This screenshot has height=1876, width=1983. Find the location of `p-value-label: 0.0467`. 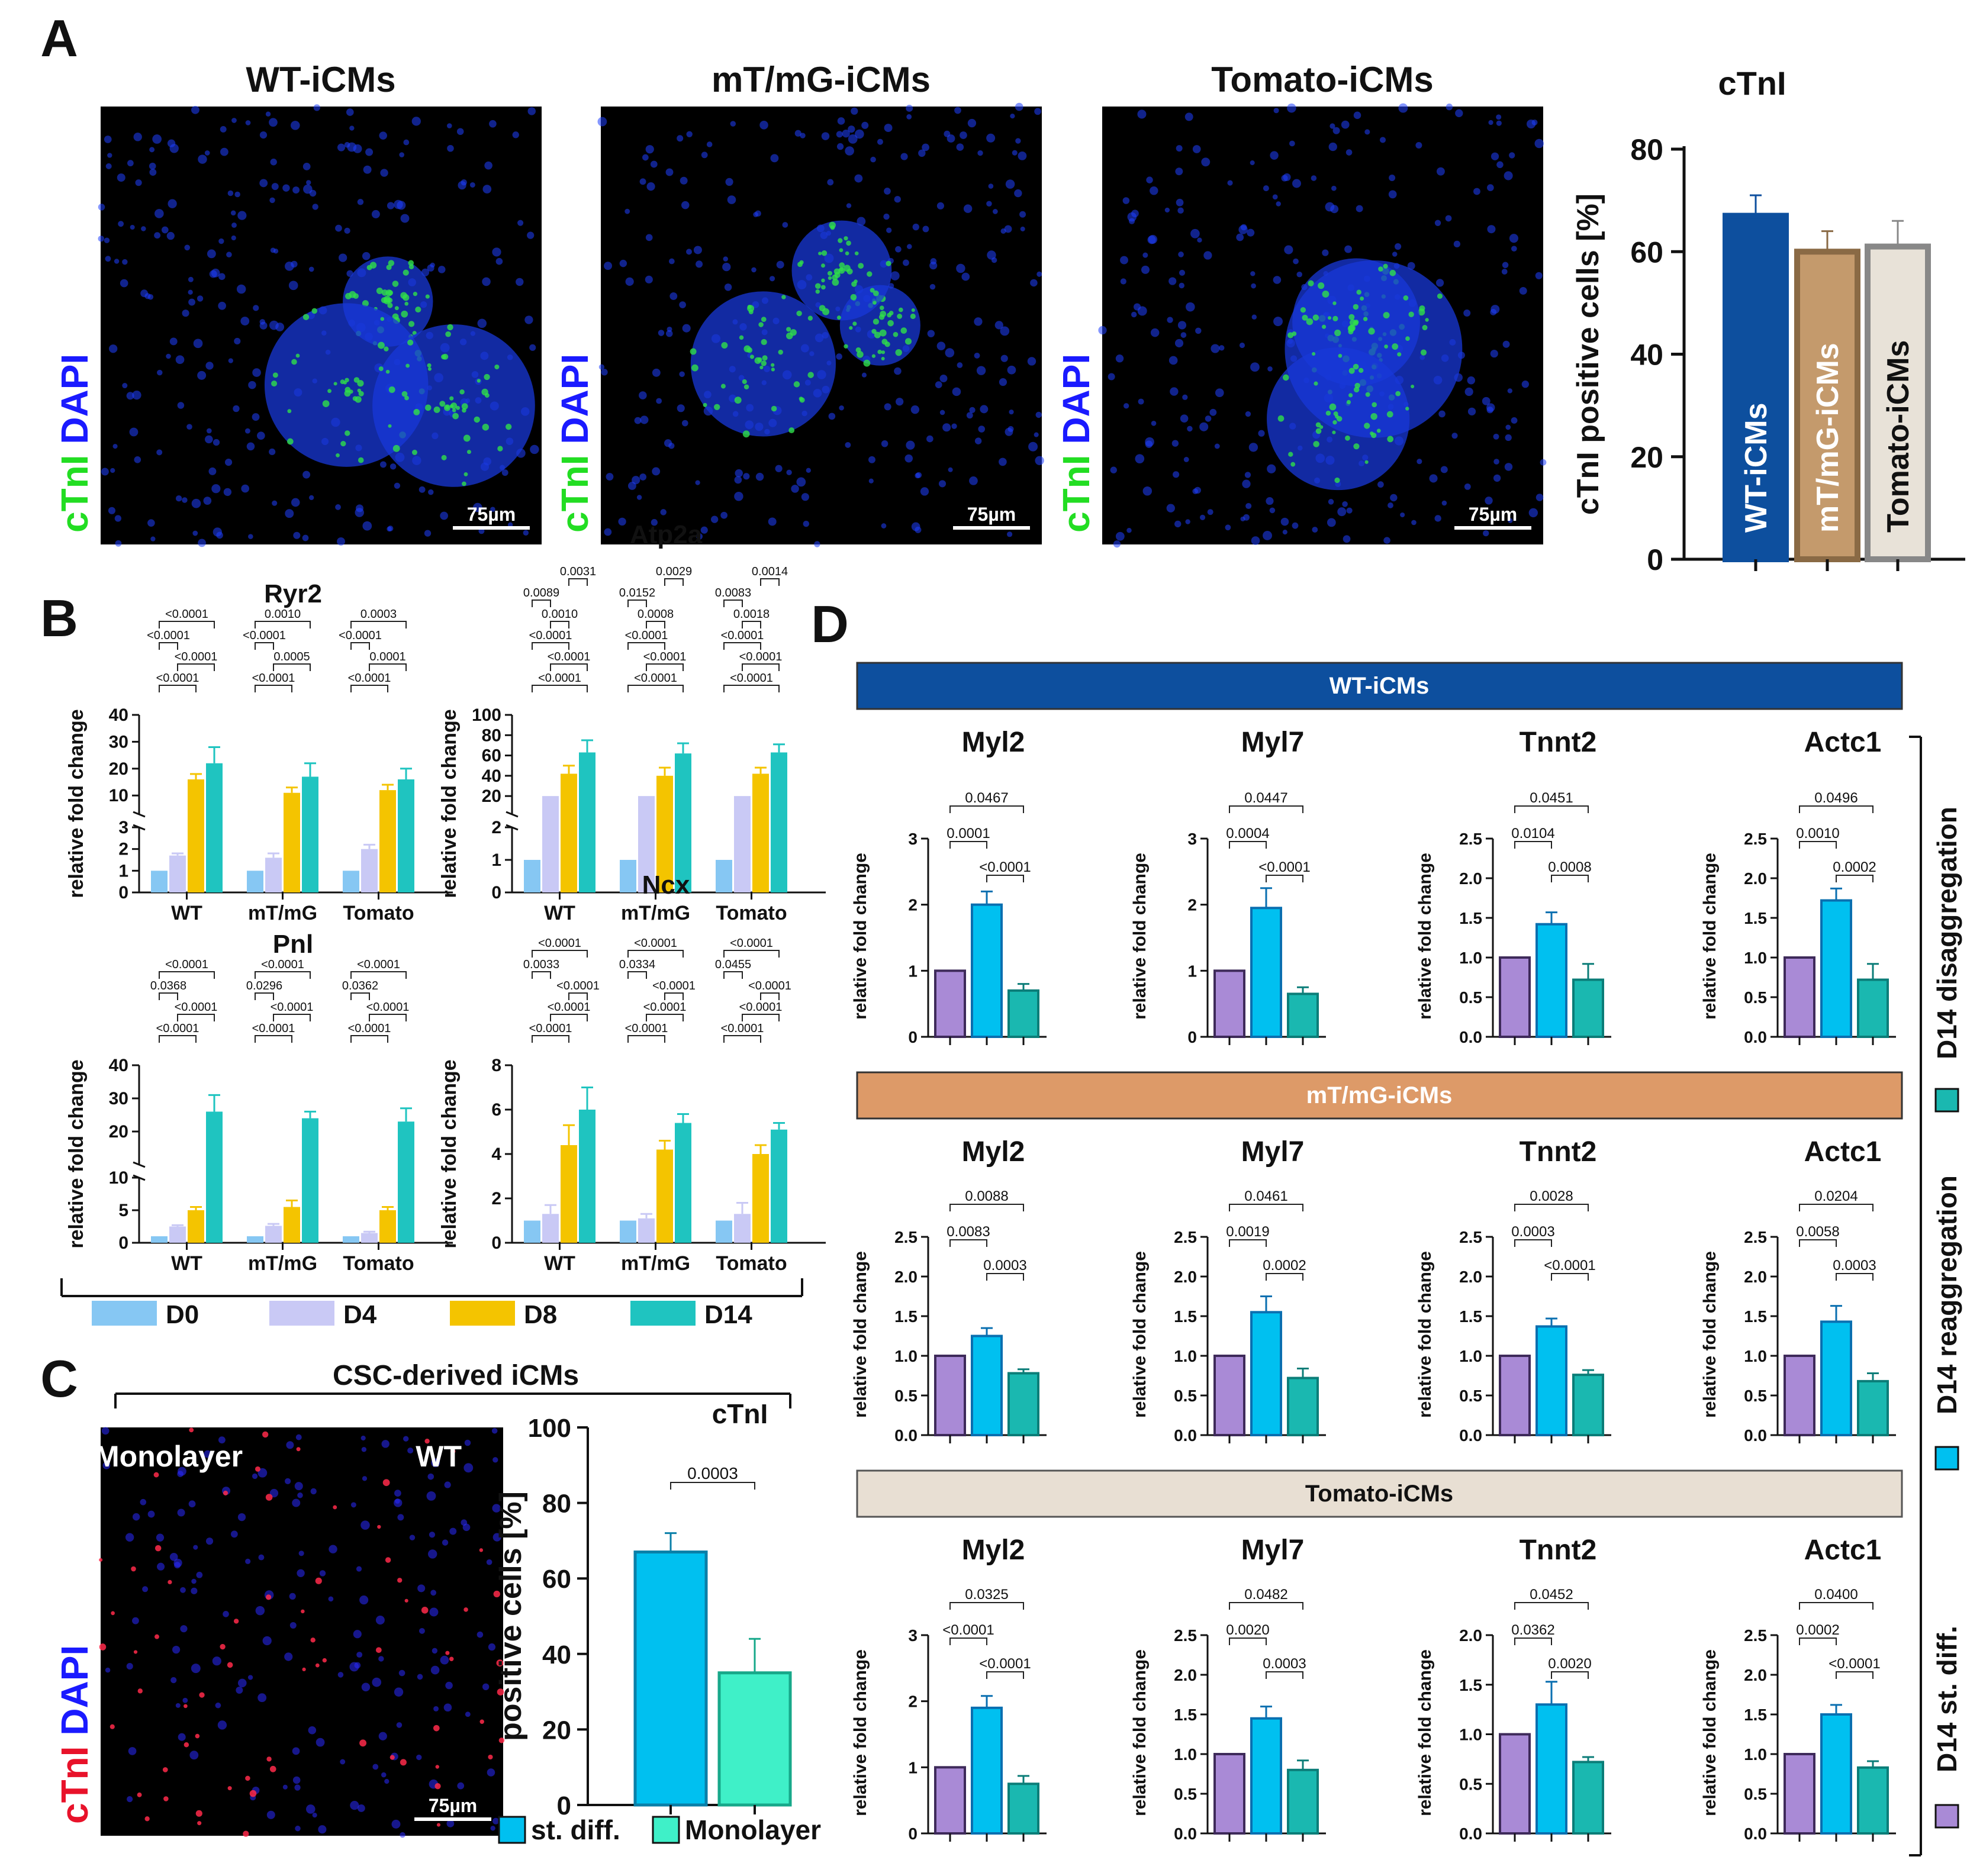

p-value-label: 0.0467 is located at coordinates (986, 798).